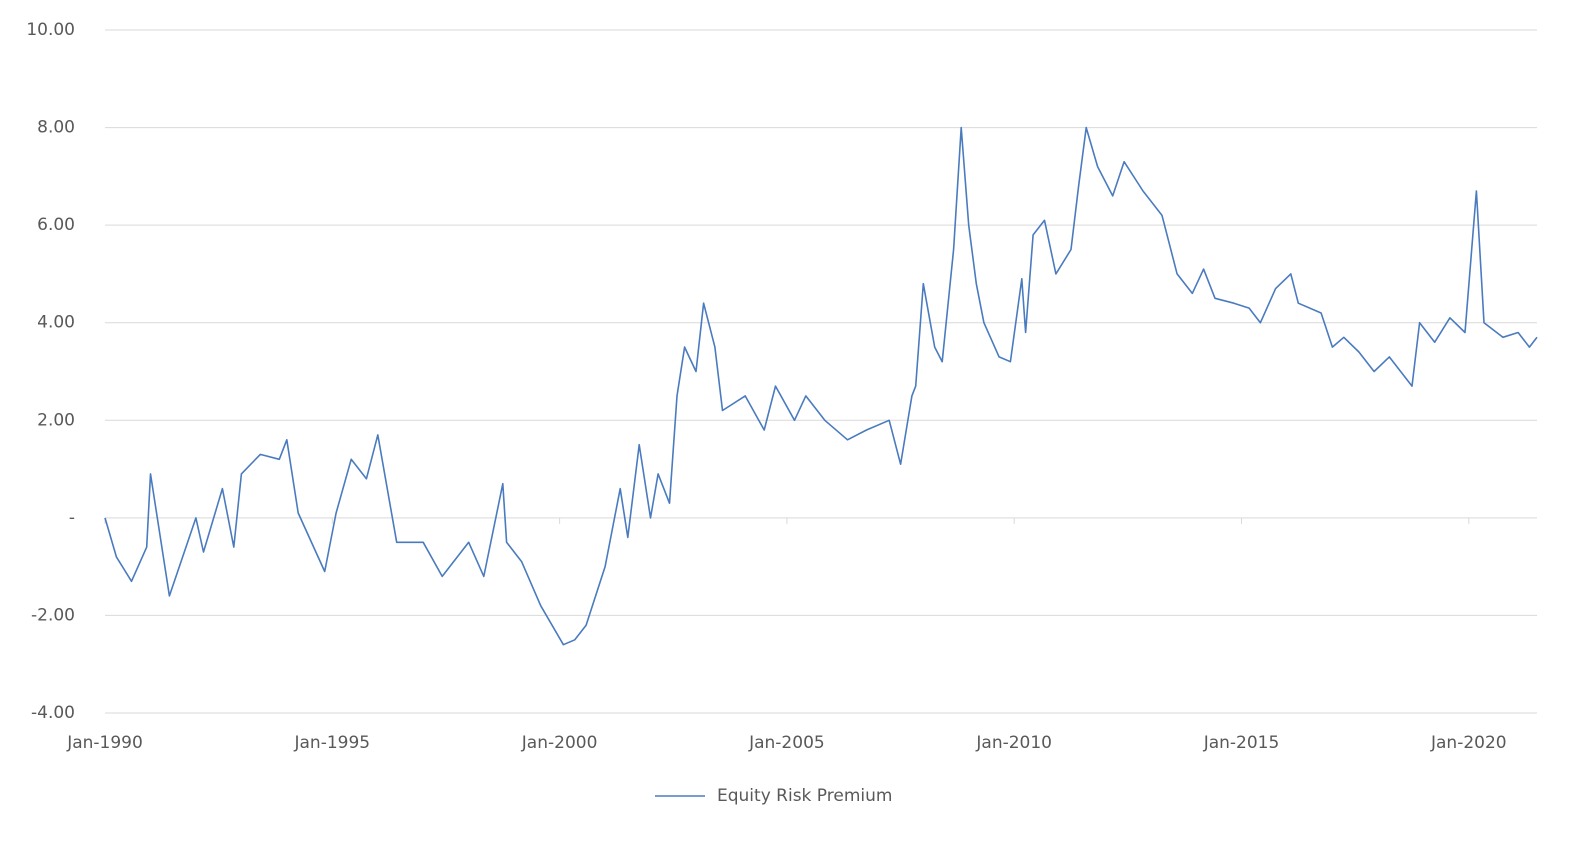 The height and width of the screenshot is (862, 1594). I want to click on y-tick-label: -2.00, so click(53, 615).